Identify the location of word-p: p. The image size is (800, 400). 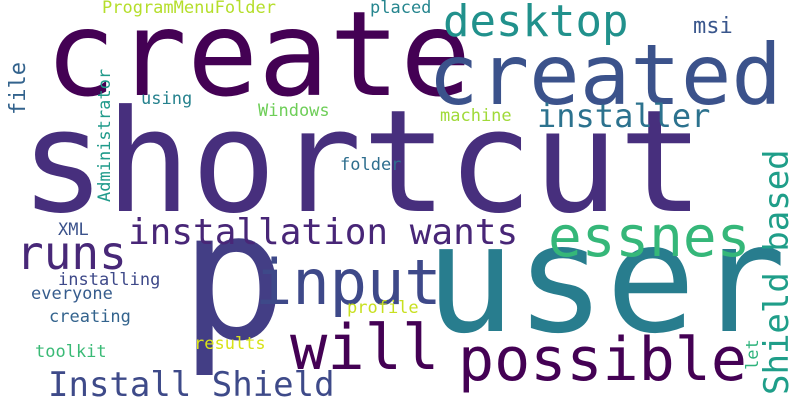
(234, 276).